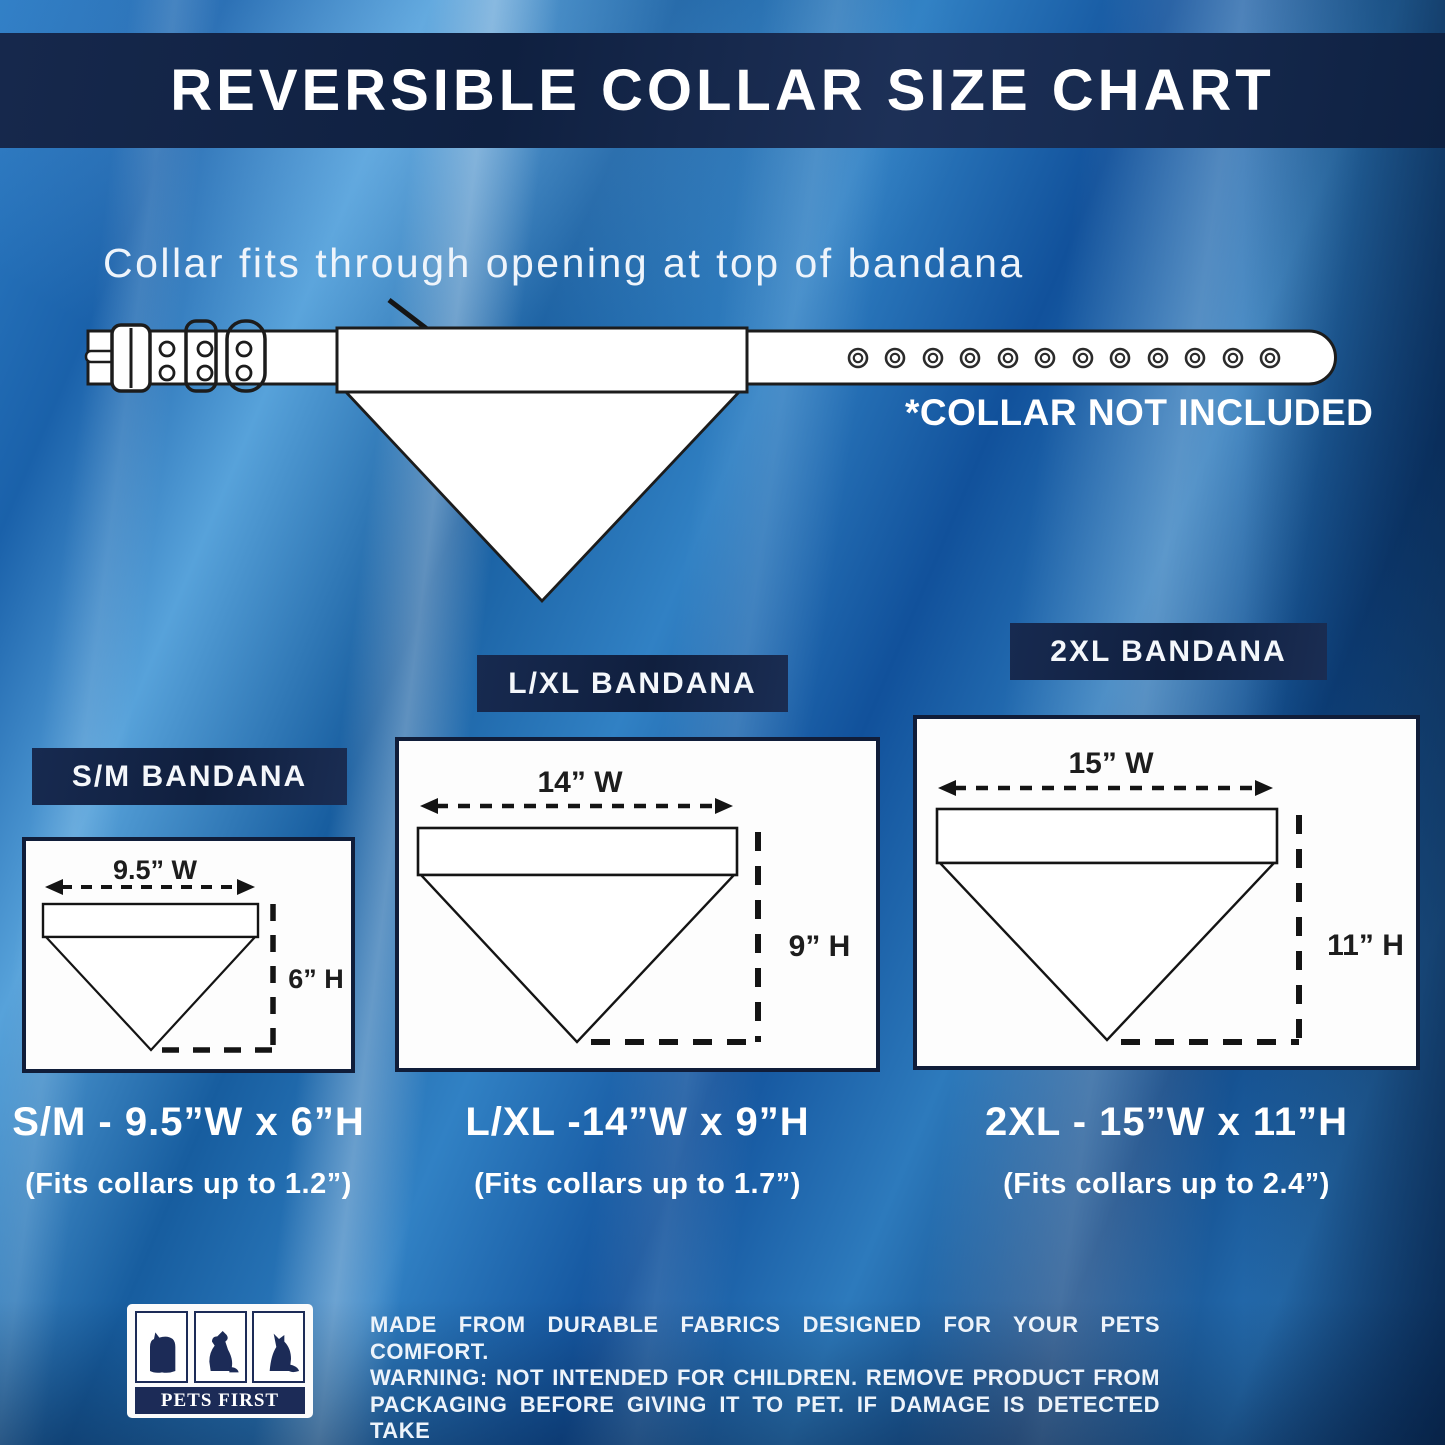  What do you see at coordinates (158, 966) in the screenshot?
I see `panel-sm-diagram` at bounding box center [158, 966].